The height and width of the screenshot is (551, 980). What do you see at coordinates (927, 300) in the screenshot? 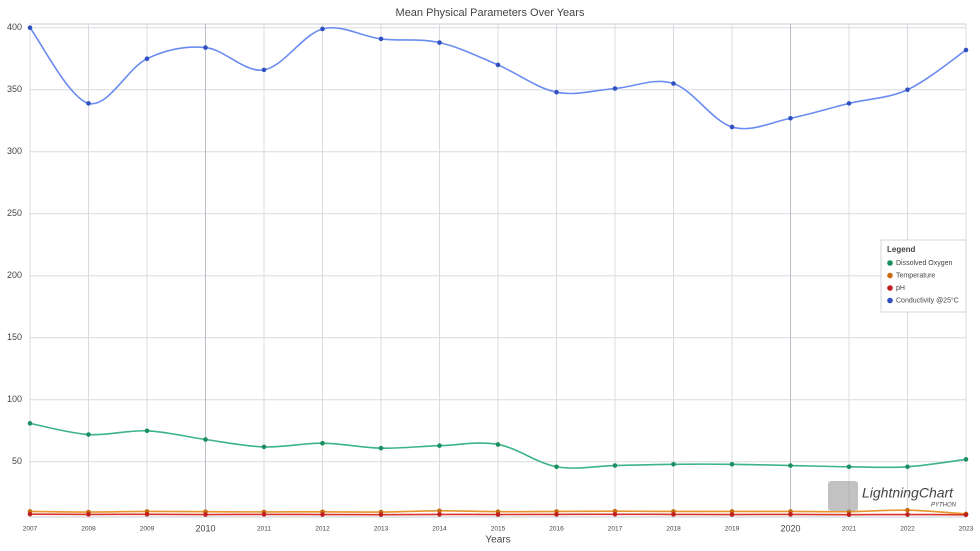
I see `legend-label: Conductivity @25°C` at bounding box center [927, 300].